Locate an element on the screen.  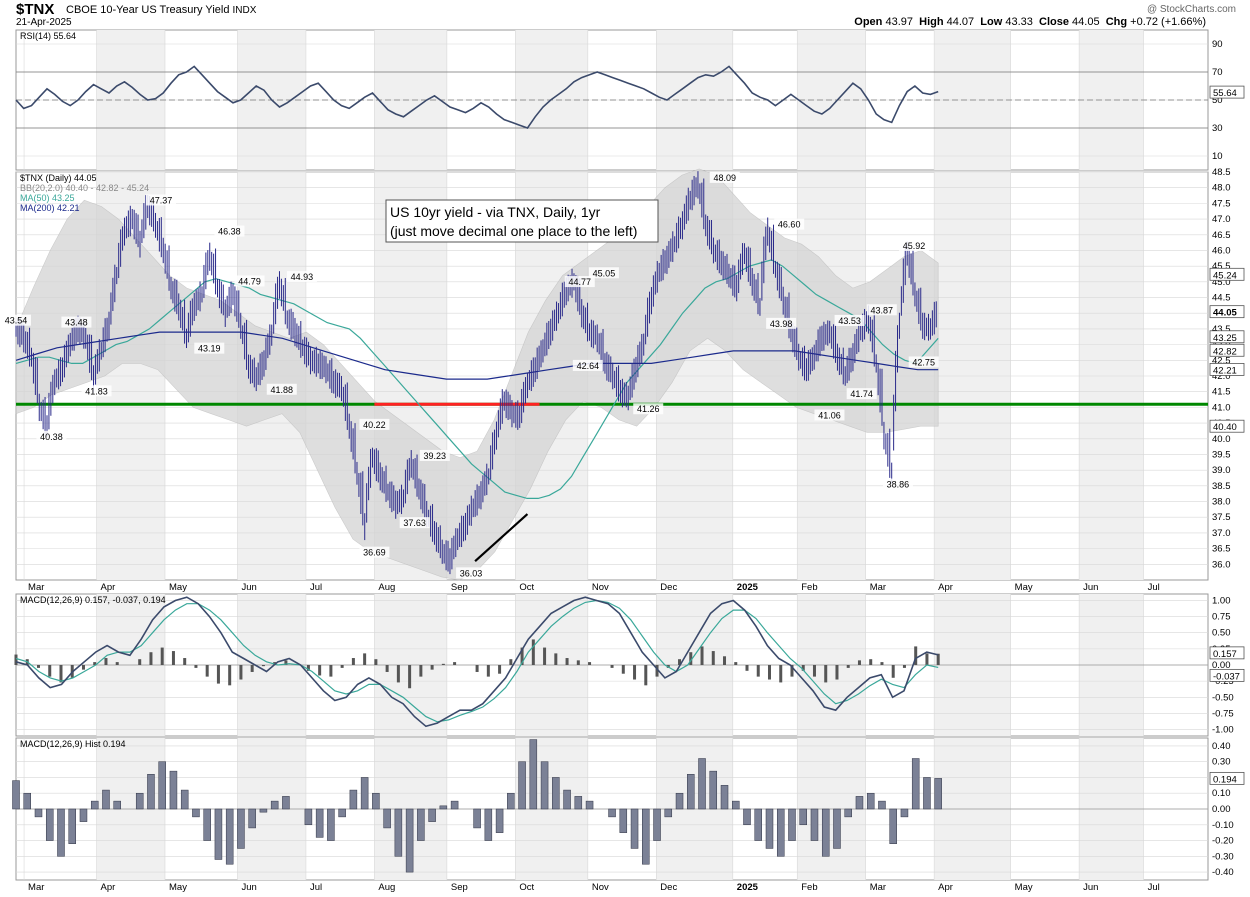
price-data-label: 45.92 is located at coordinates (914, 245).